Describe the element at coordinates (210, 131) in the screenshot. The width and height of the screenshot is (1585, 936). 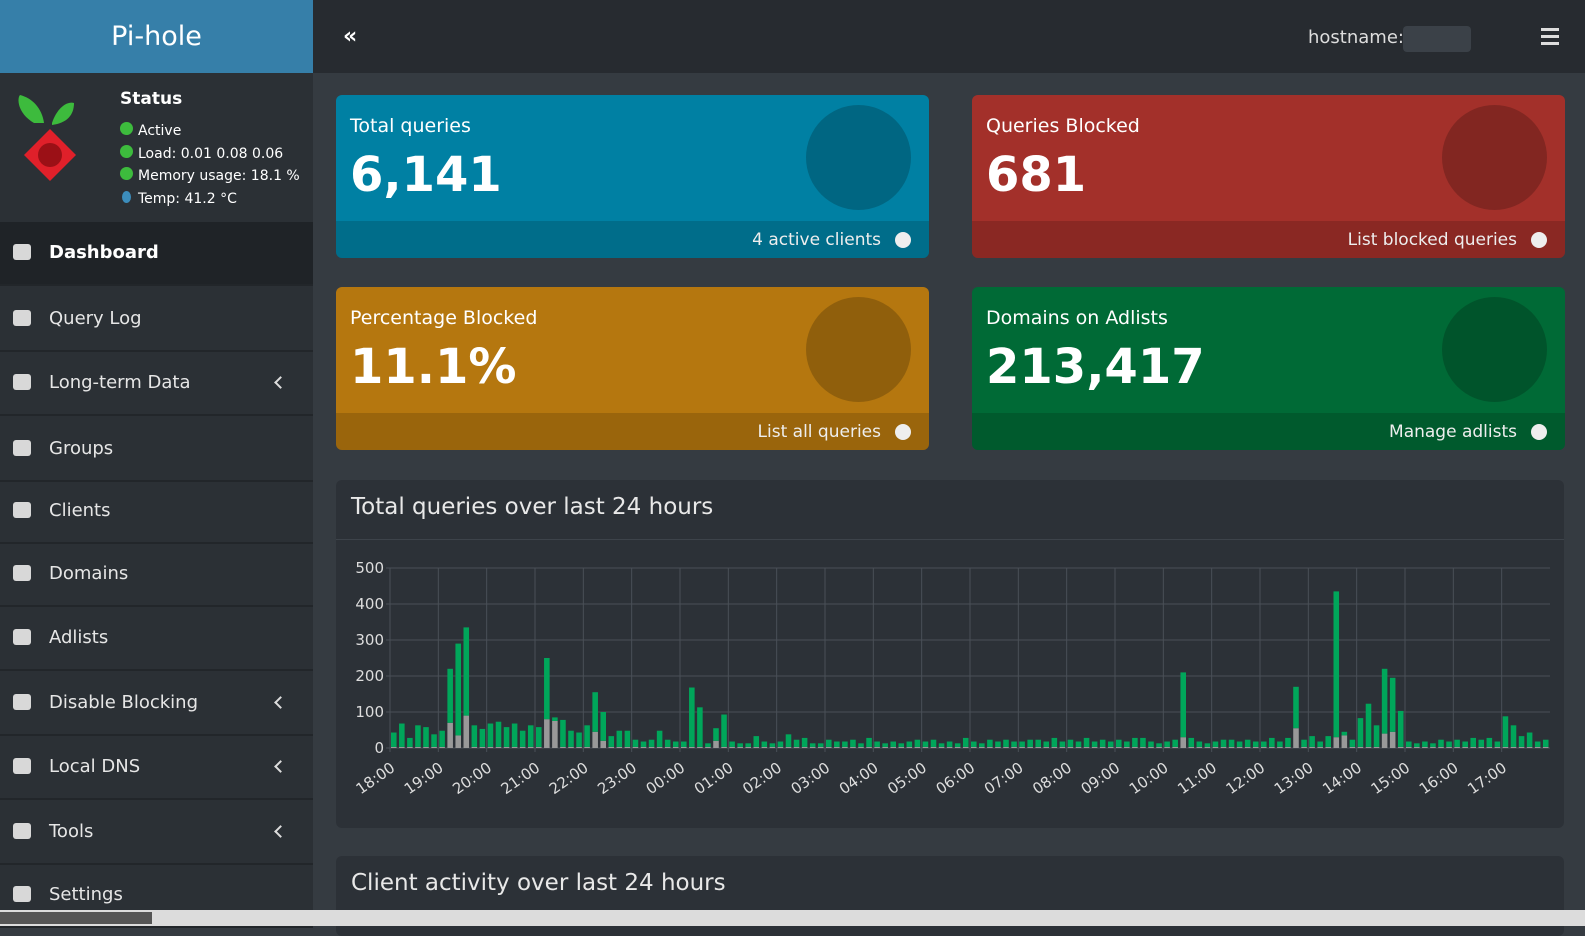
I see `status-item: Active` at that location.